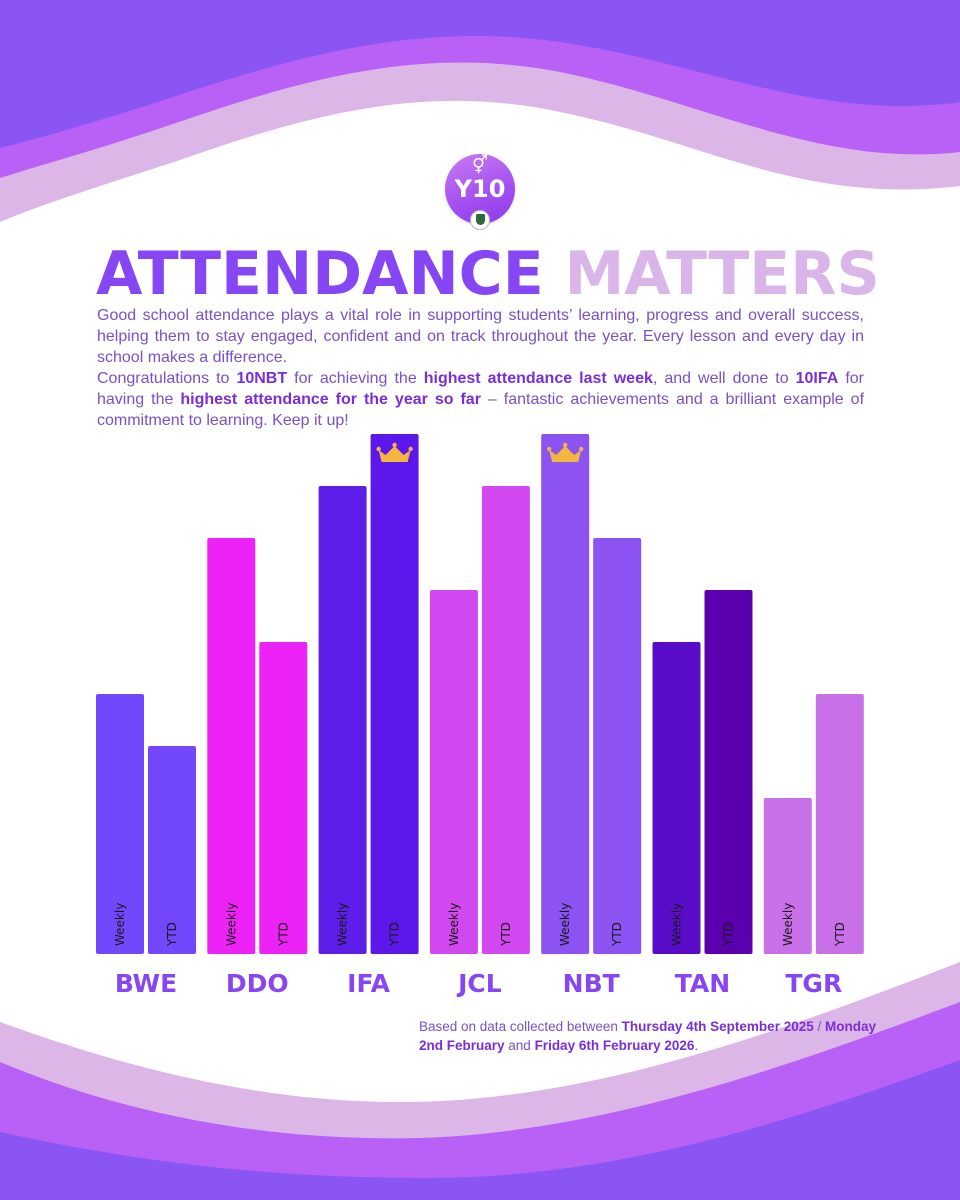  What do you see at coordinates (480, 1130) in the screenshot?
I see `bottom-wave-dark` at bounding box center [480, 1130].